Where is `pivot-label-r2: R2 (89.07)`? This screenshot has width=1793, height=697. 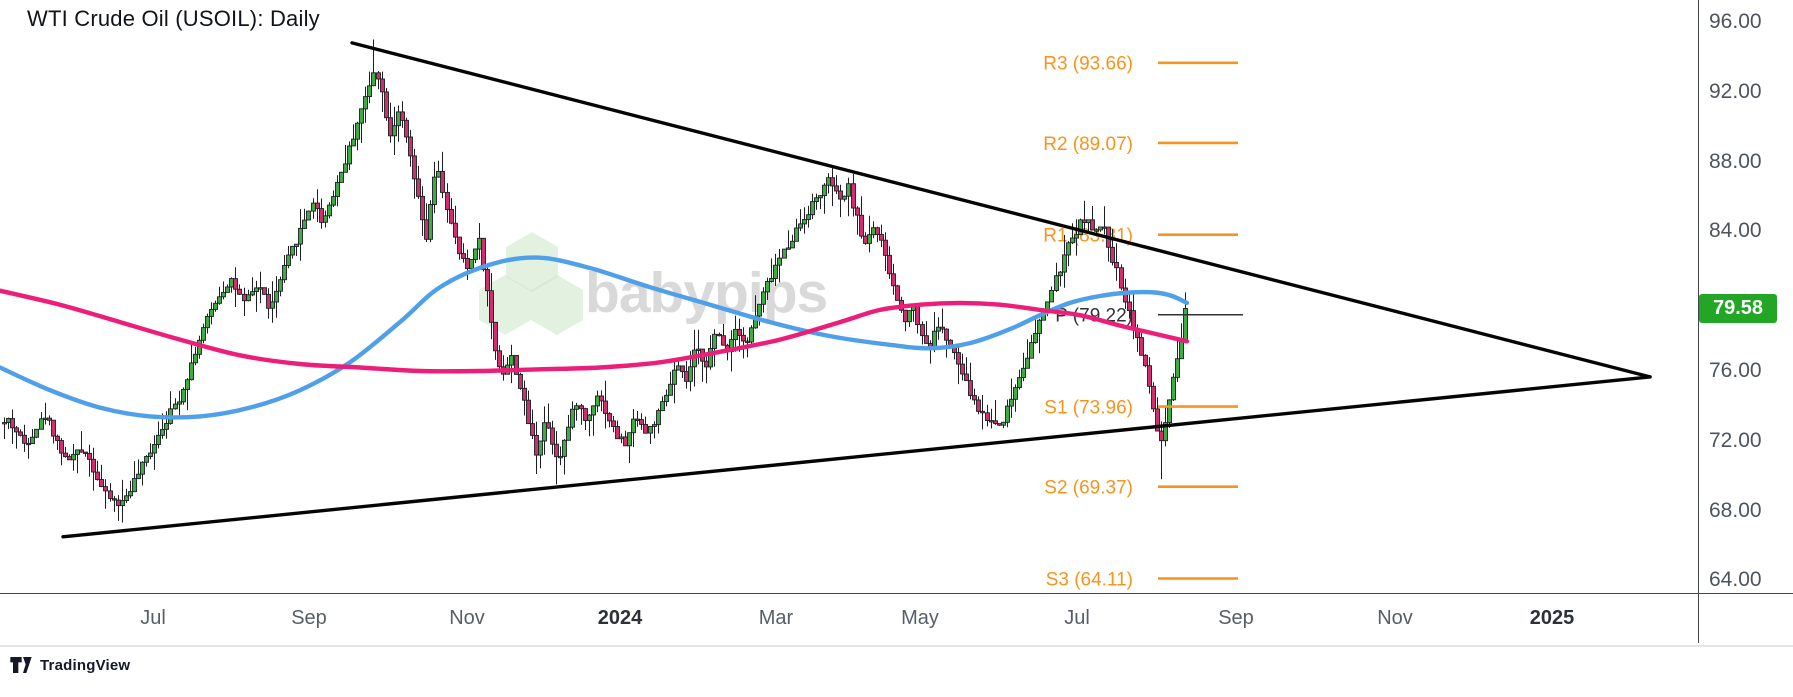
pivot-label-r2: R2 (89.07) is located at coordinates (1088, 144).